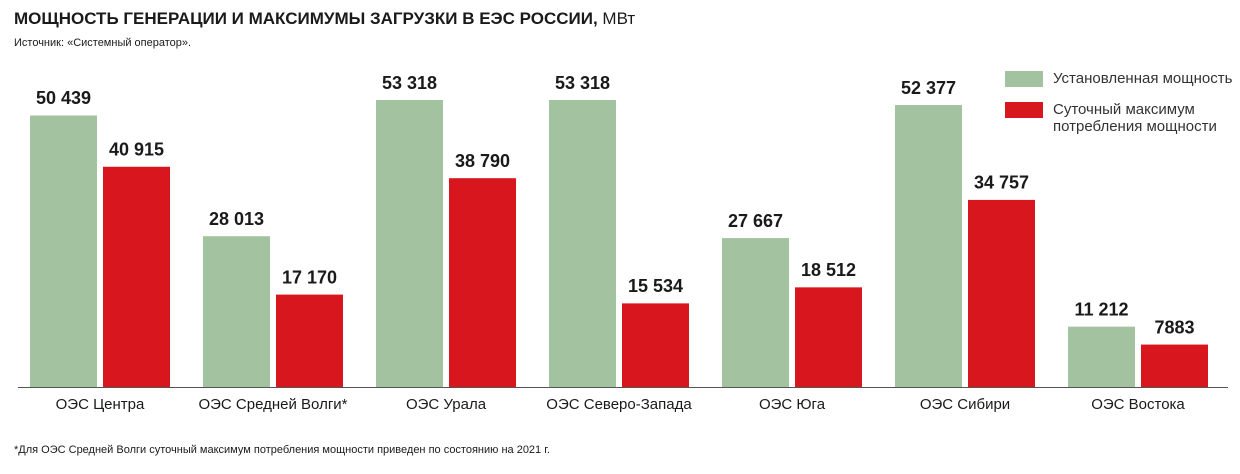  What do you see at coordinates (1001, 183) in the screenshot?
I see `value-label: 34 757` at bounding box center [1001, 183].